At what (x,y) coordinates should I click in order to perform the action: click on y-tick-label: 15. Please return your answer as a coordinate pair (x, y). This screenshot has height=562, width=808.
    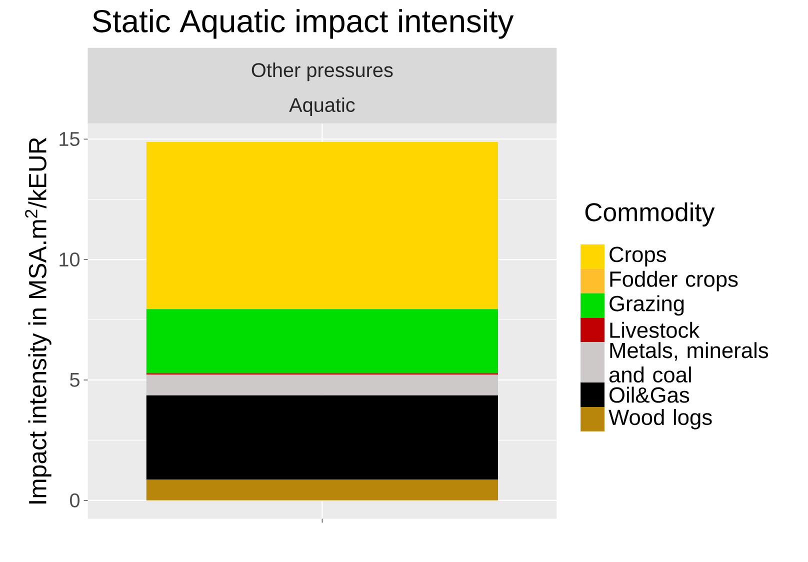
    Looking at the image, I should click on (70, 139).